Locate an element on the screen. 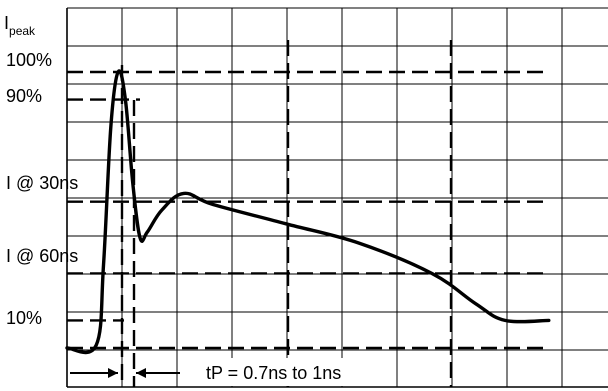  tick-label-10: 10% is located at coordinates (24, 318).